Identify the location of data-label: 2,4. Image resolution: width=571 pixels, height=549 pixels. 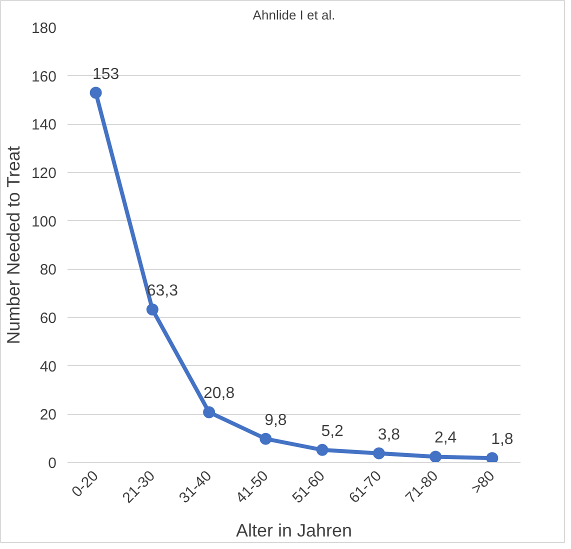
(445, 438).